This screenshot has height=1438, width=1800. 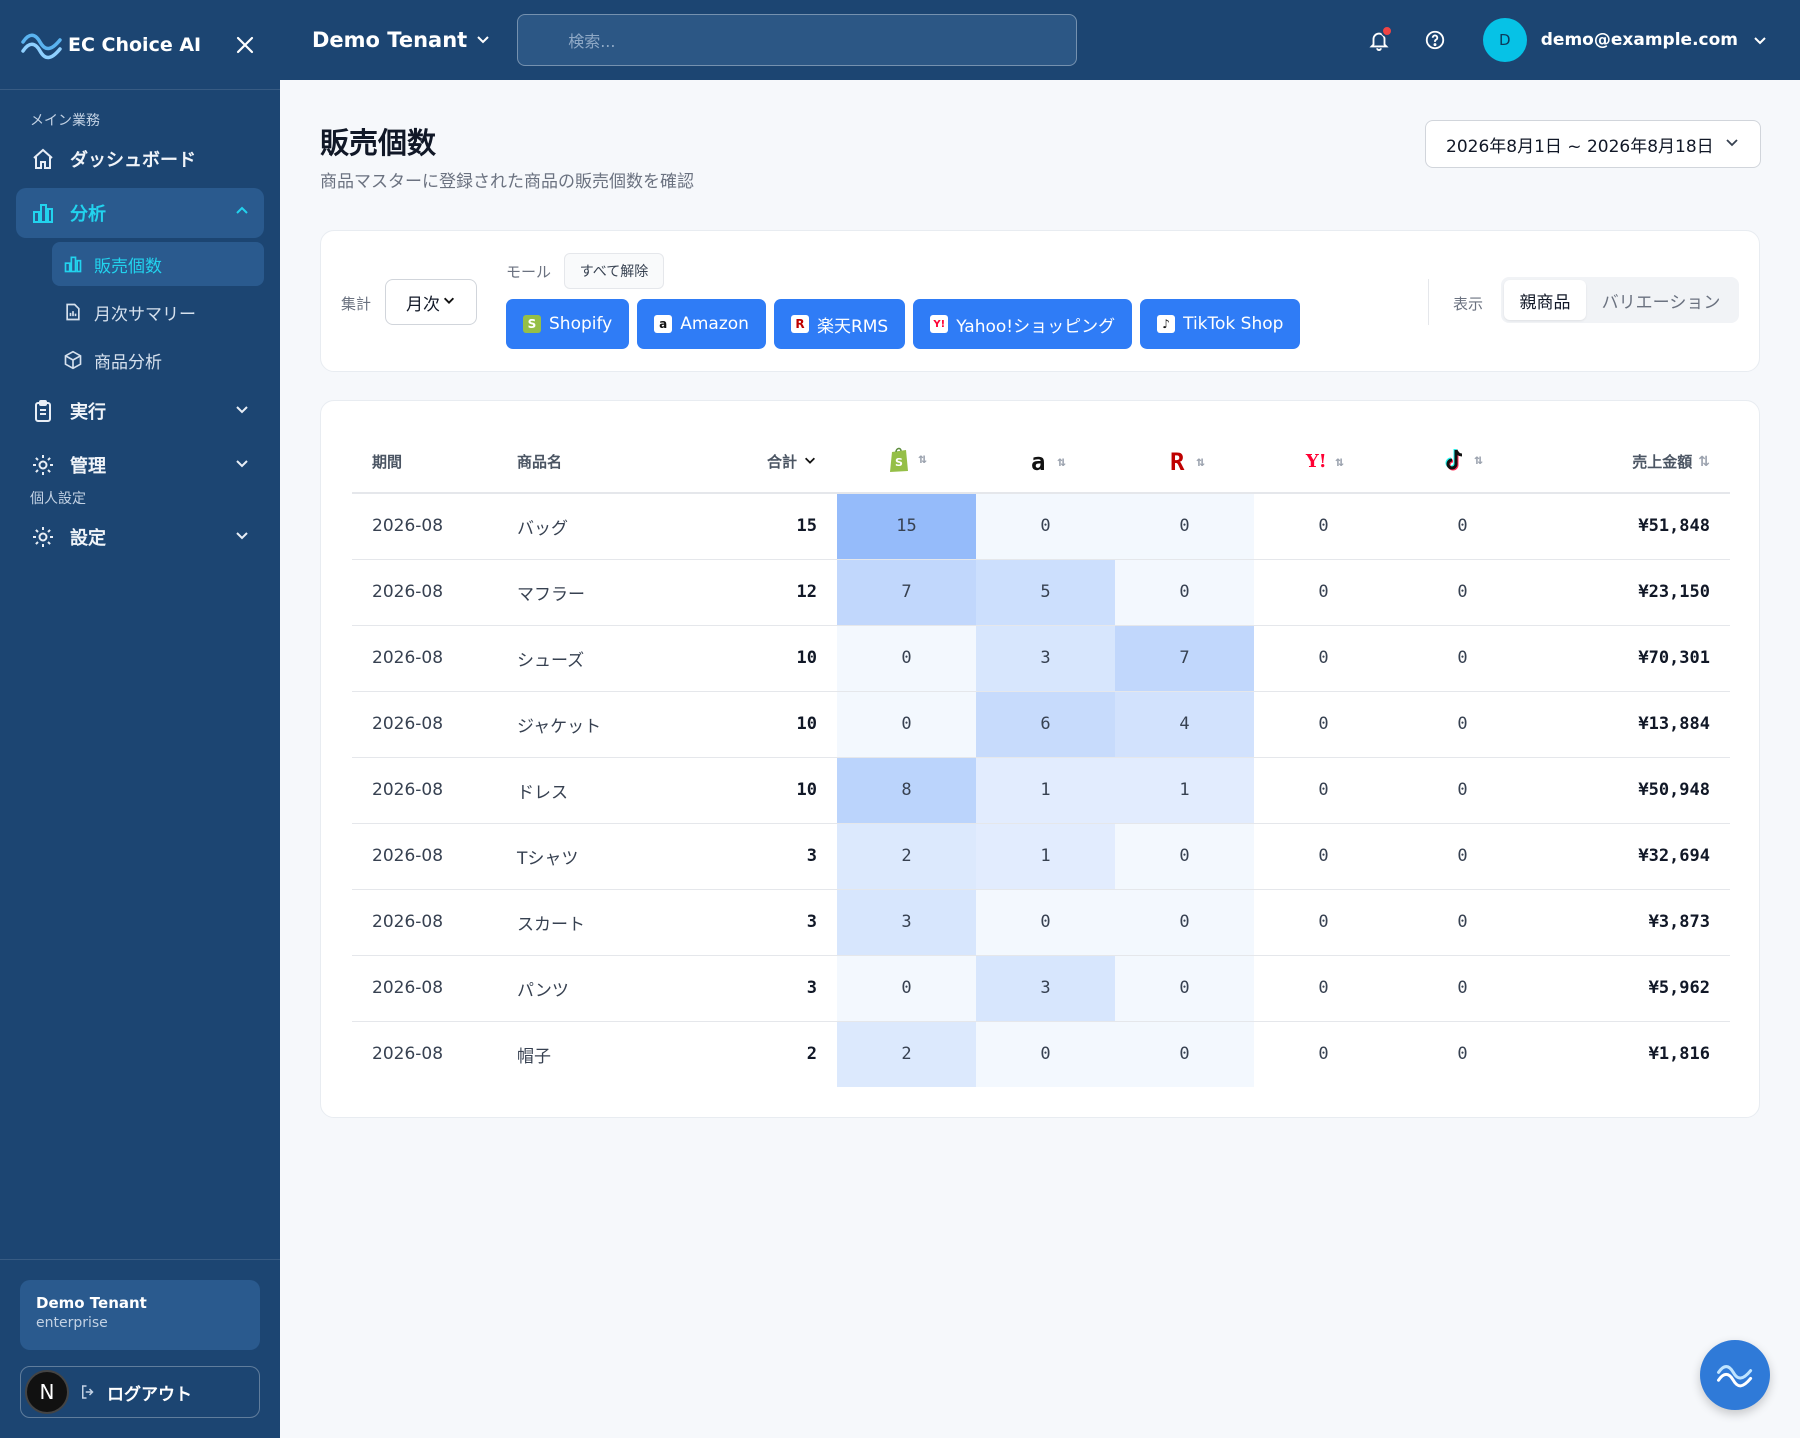 What do you see at coordinates (839, 324) in the screenshot?
I see `mall-toggle-rakuten: R 楽天RMS` at bounding box center [839, 324].